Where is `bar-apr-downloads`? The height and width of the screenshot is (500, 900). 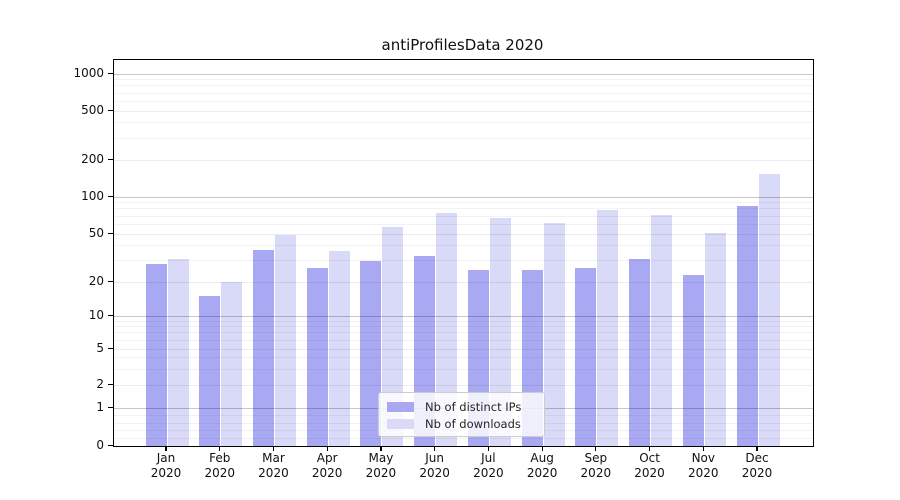
bar-apr-downloads is located at coordinates (339, 348).